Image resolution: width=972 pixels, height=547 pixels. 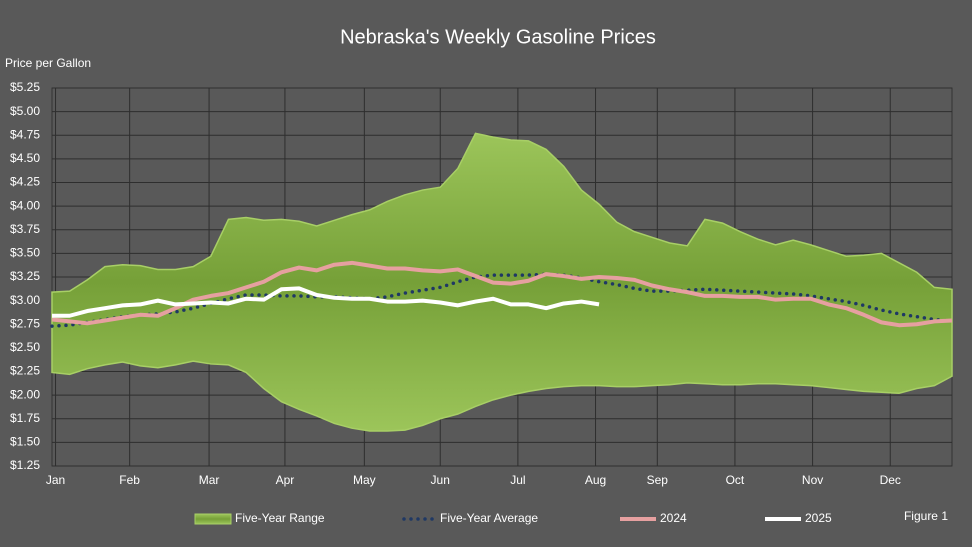 What do you see at coordinates (25, 347) in the screenshot?
I see `y-tick-label: $2.50` at bounding box center [25, 347].